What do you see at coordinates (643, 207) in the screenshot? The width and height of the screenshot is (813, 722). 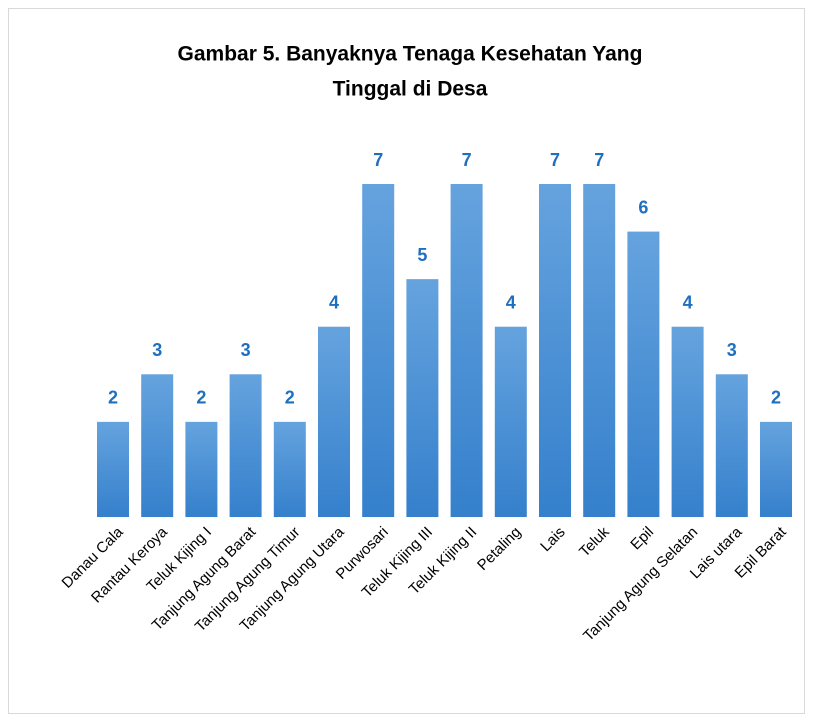 I see `data-label: 6` at bounding box center [643, 207].